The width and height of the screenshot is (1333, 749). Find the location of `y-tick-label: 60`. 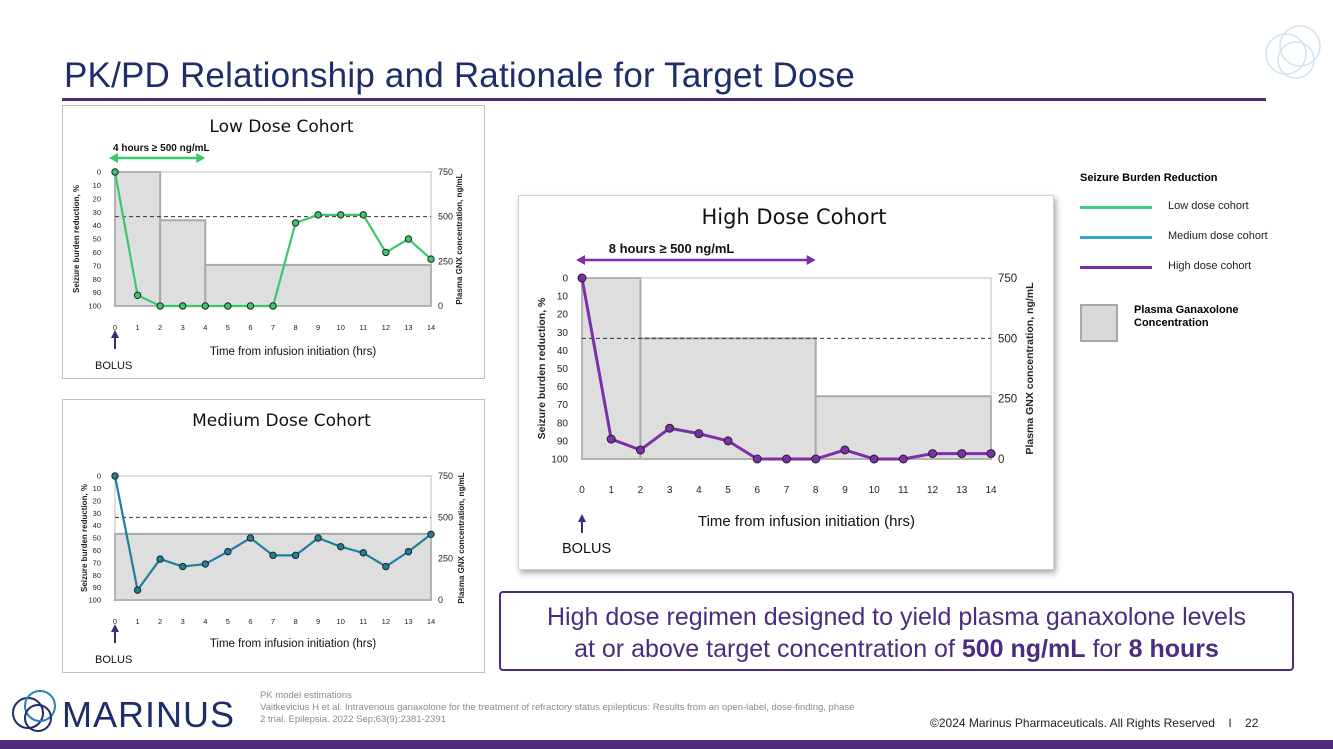

y-tick-label: 60 is located at coordinates (97, 252).